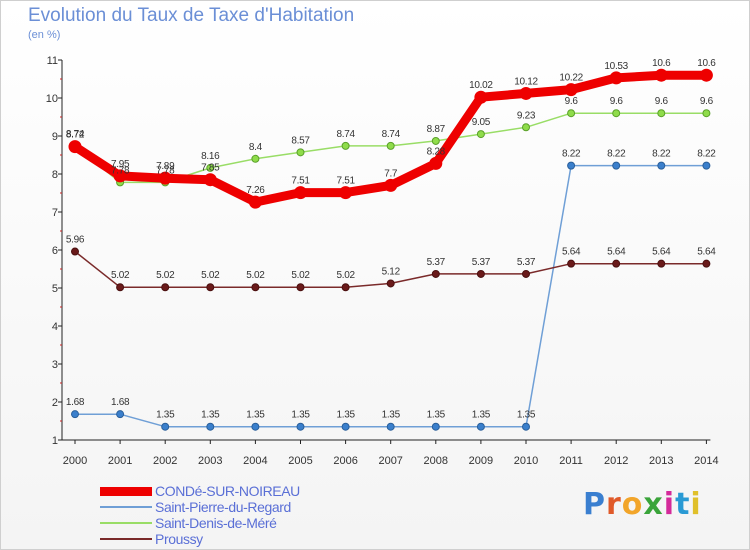  Describe the element at coordinates (391, 134) in the screenshot. I see `data-label-saint-denis: 8.74` at that location.